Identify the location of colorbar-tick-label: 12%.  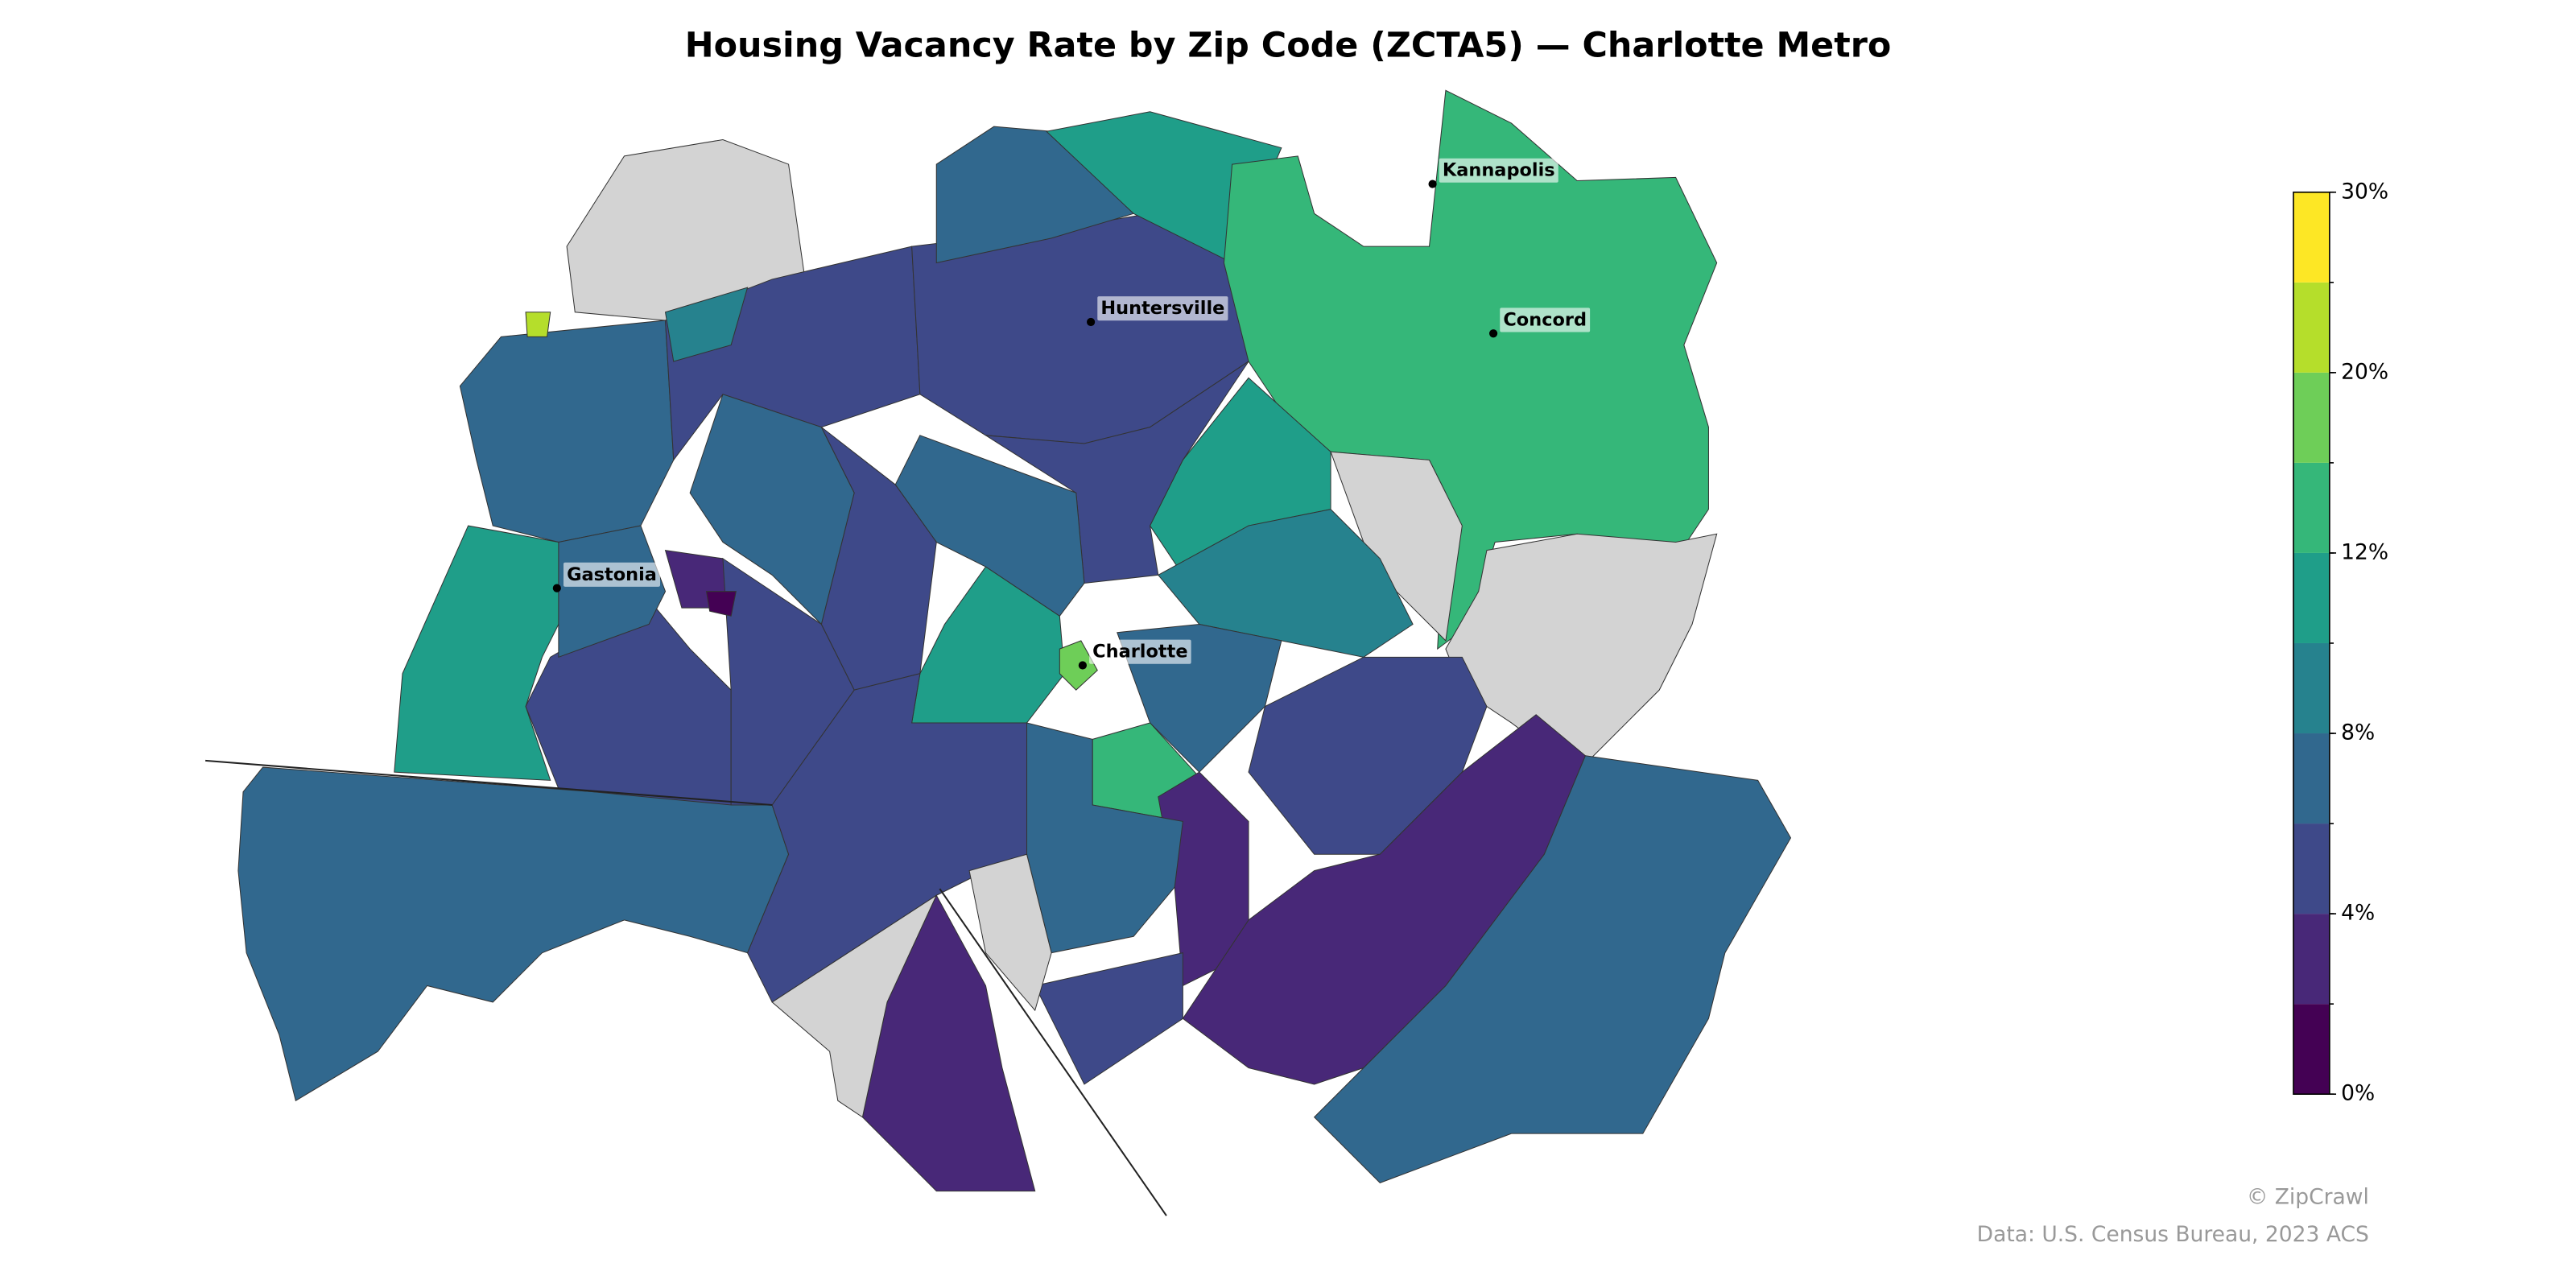
(2364, 551).